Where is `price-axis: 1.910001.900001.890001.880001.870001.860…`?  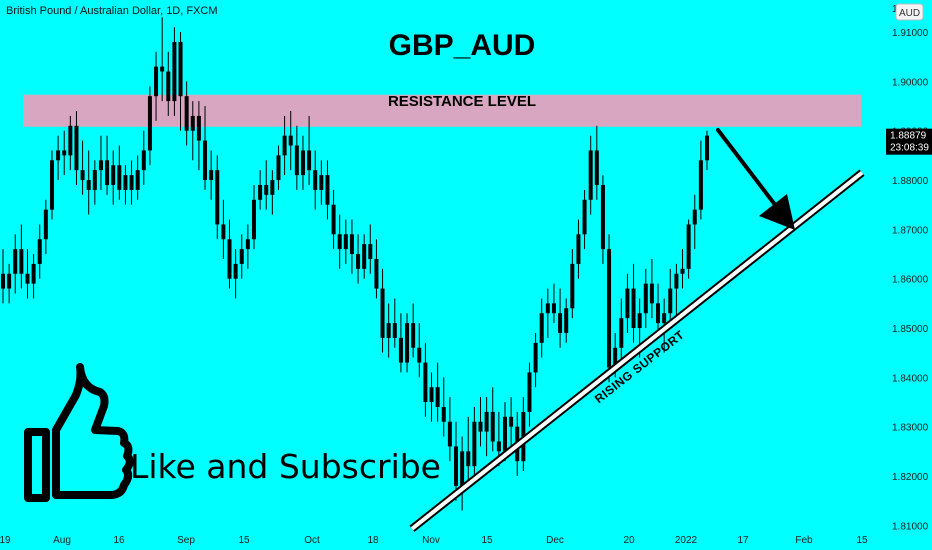
price-axis: 1.910001.900001.890001.880001.870001.860… is located at coordinates (910, 268).